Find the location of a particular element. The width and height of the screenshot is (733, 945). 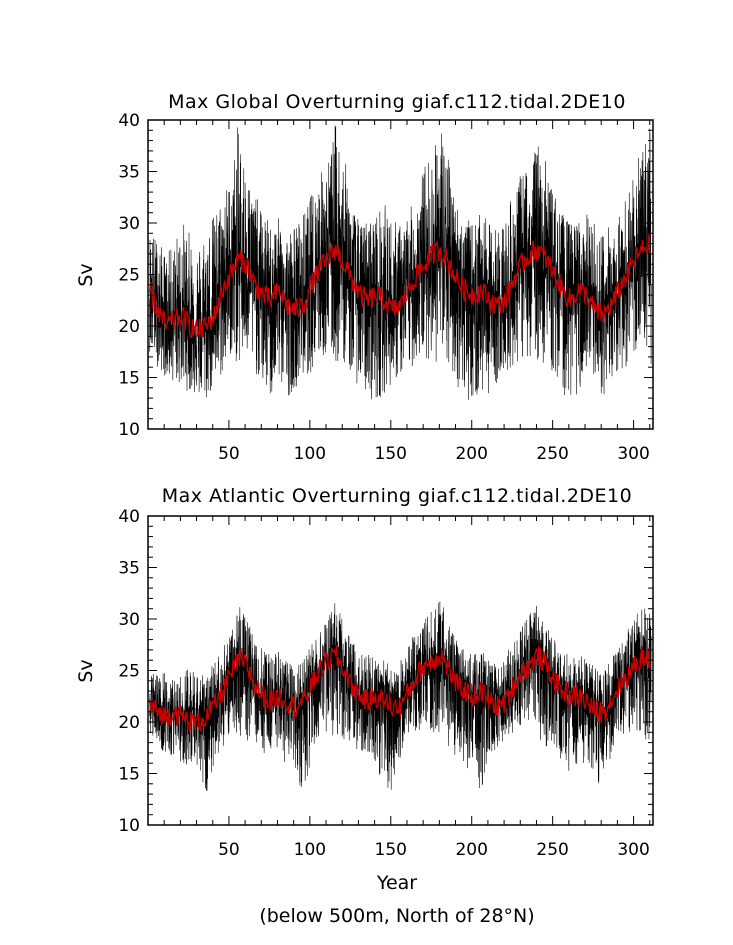

series-line-raw is located at coordinates (400, 696).